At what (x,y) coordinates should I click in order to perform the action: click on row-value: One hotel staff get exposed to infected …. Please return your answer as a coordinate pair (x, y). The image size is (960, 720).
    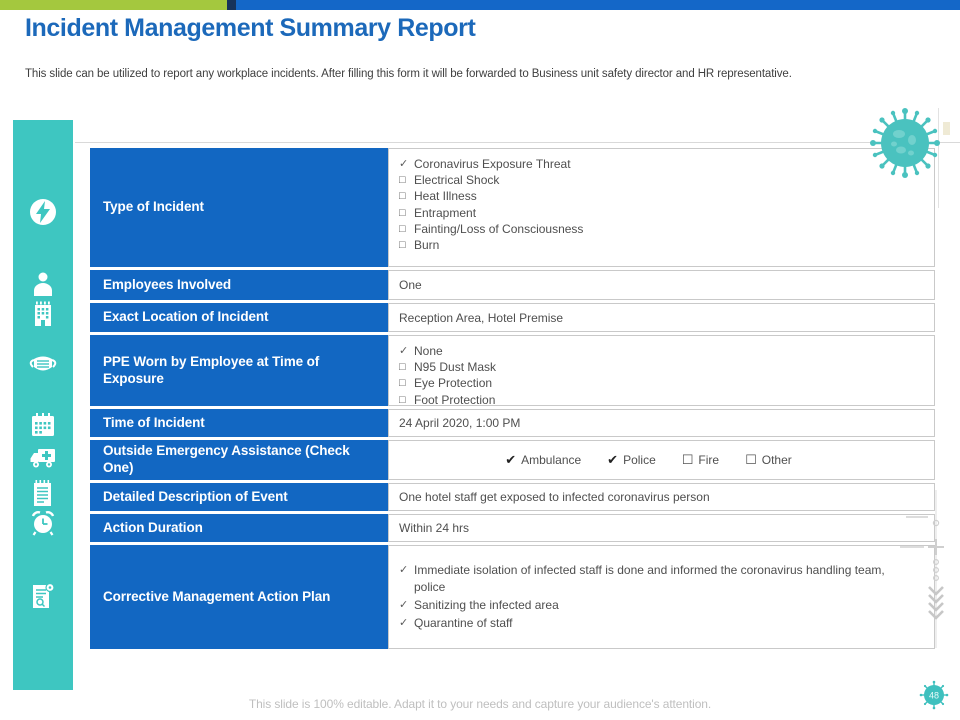
    Looking at the image, I should click on (661, 497).